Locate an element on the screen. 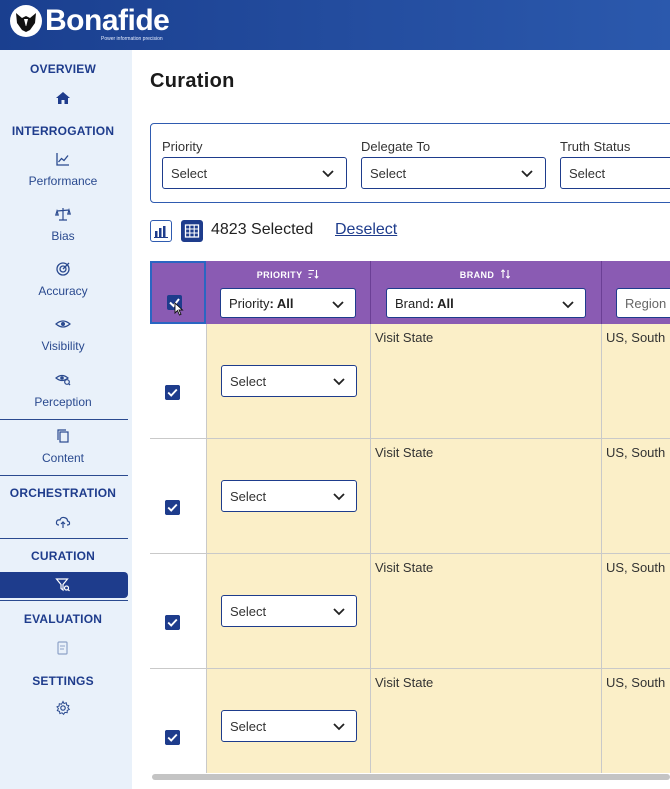  priority-column-header: PRIORITY is located at coordinates (288, 274).